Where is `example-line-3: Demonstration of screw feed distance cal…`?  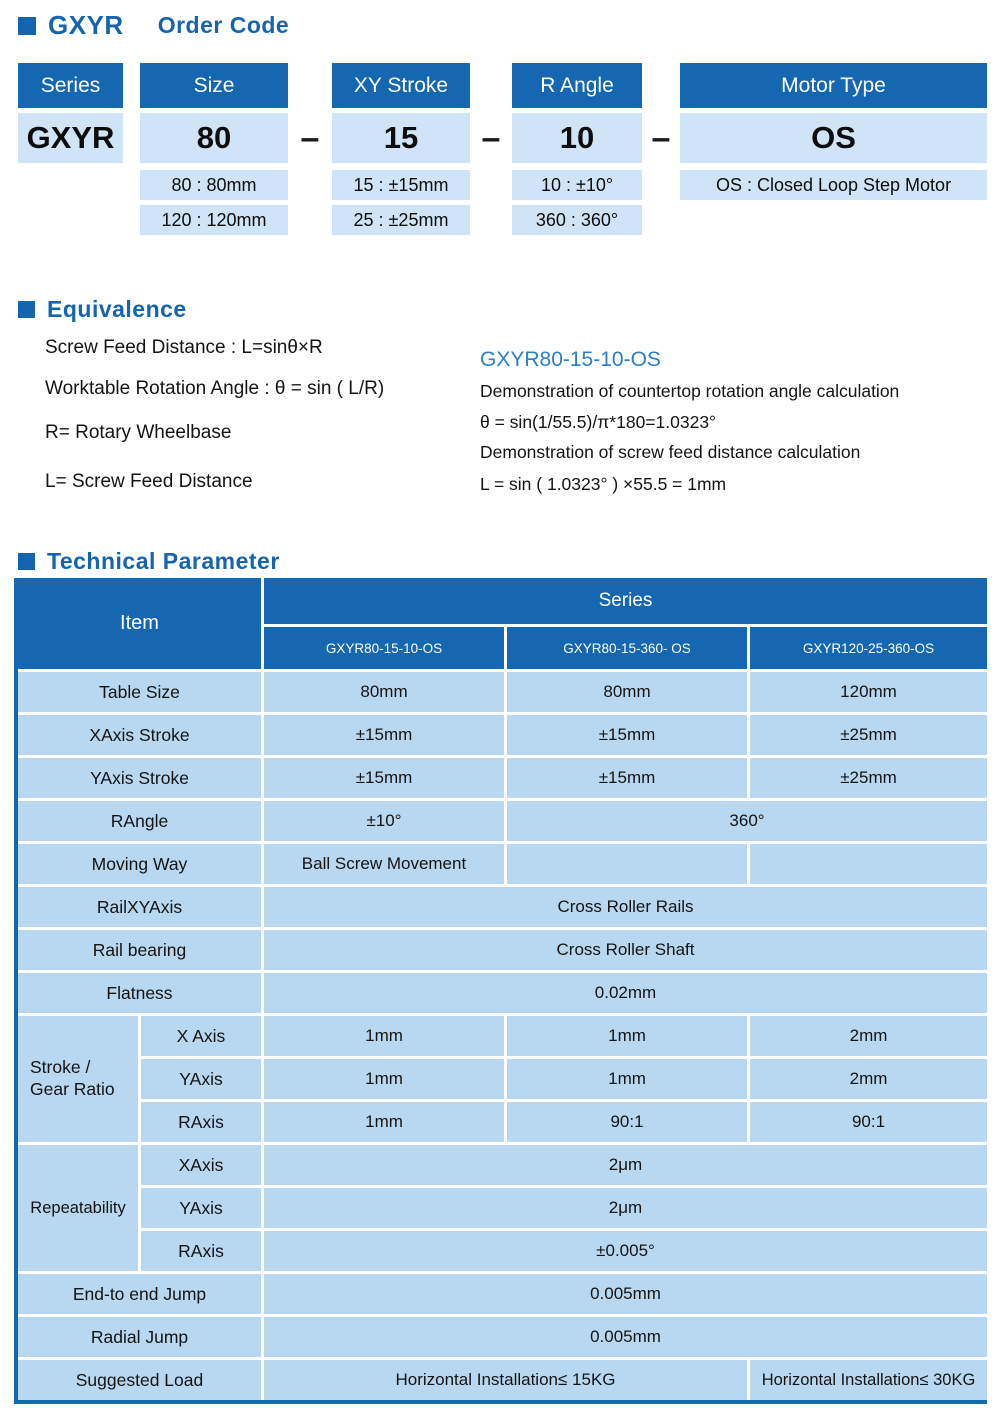 example-line-3: Demonstration of screw feed distance cal… is located at coordinates (670, 452).